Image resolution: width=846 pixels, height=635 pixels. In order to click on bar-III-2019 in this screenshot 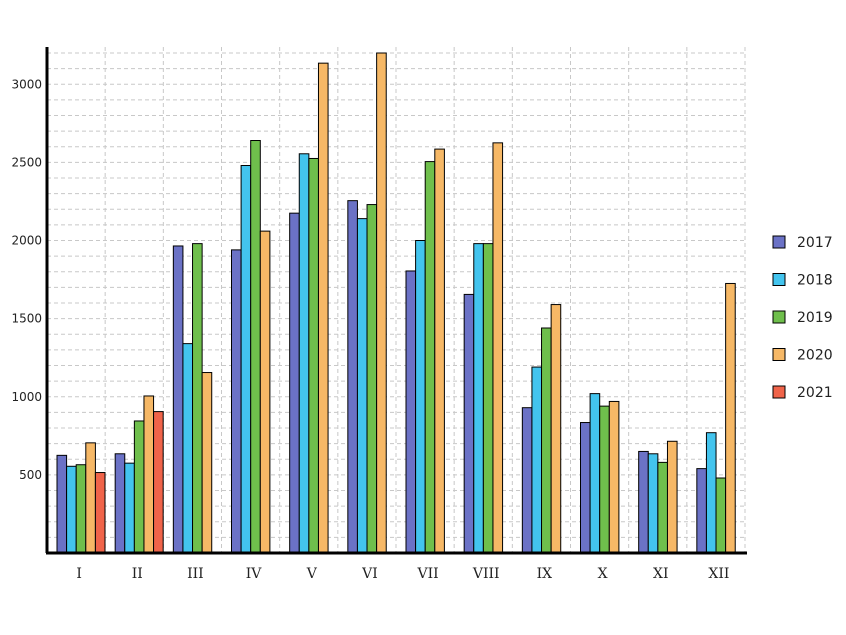, I will do `click(197, 398)`.